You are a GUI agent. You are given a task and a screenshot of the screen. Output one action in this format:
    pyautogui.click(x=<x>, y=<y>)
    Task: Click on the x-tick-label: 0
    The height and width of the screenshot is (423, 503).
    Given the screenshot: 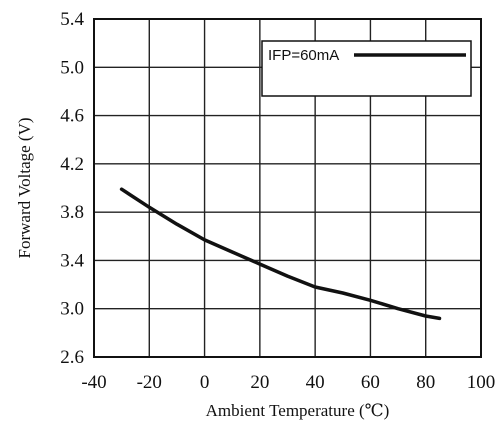 What is the action you would take?
    pyautogui.click(x=205, y=382)
    